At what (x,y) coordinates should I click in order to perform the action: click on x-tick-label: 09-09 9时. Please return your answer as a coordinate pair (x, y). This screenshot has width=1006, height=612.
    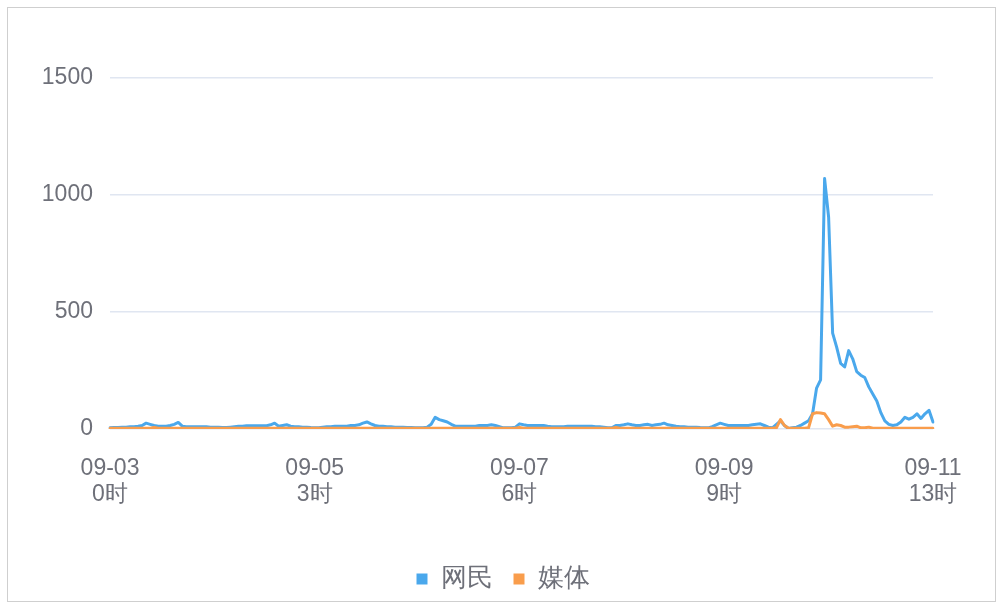
    Looking at the image, I should click on (724, 480).